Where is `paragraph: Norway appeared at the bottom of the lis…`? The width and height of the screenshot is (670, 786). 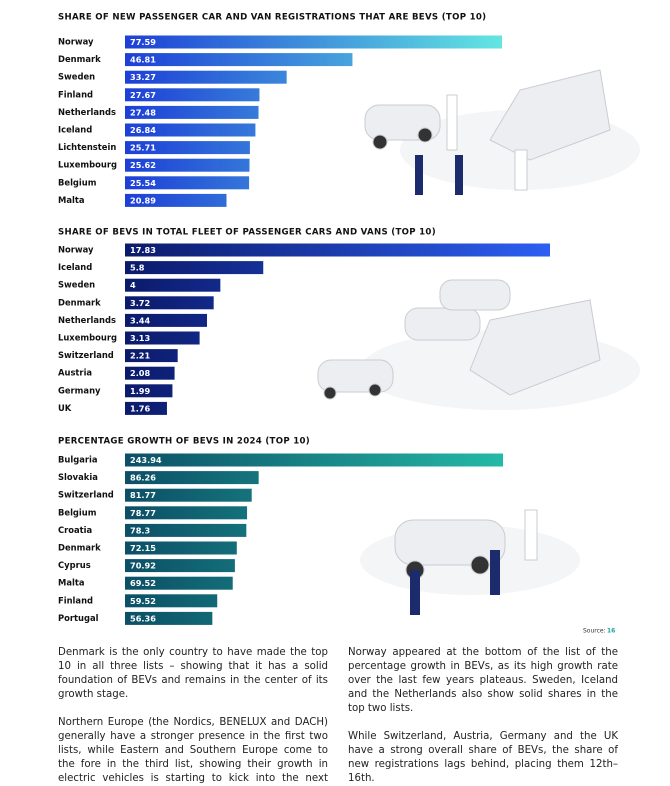 paragraph: Norway appeared at the bottom of the lis… is located at coordinates (483, 680).